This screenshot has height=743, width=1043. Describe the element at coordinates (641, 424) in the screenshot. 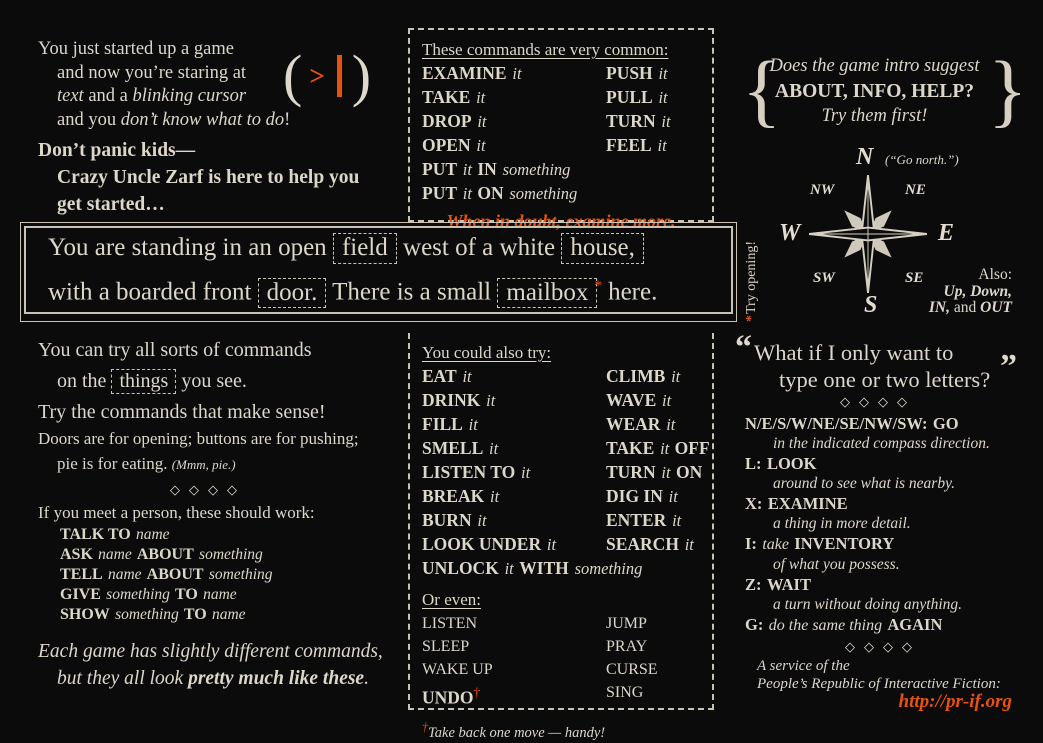

I see `command-item: WEAR it` at that location.